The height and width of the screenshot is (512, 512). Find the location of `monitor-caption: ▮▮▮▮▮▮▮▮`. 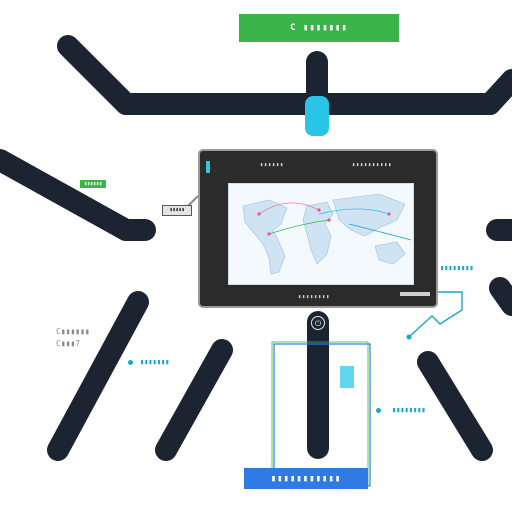

monitor-caption: ▮▮▮▮▮▮▮▮ is located at coordinates (314, 297).